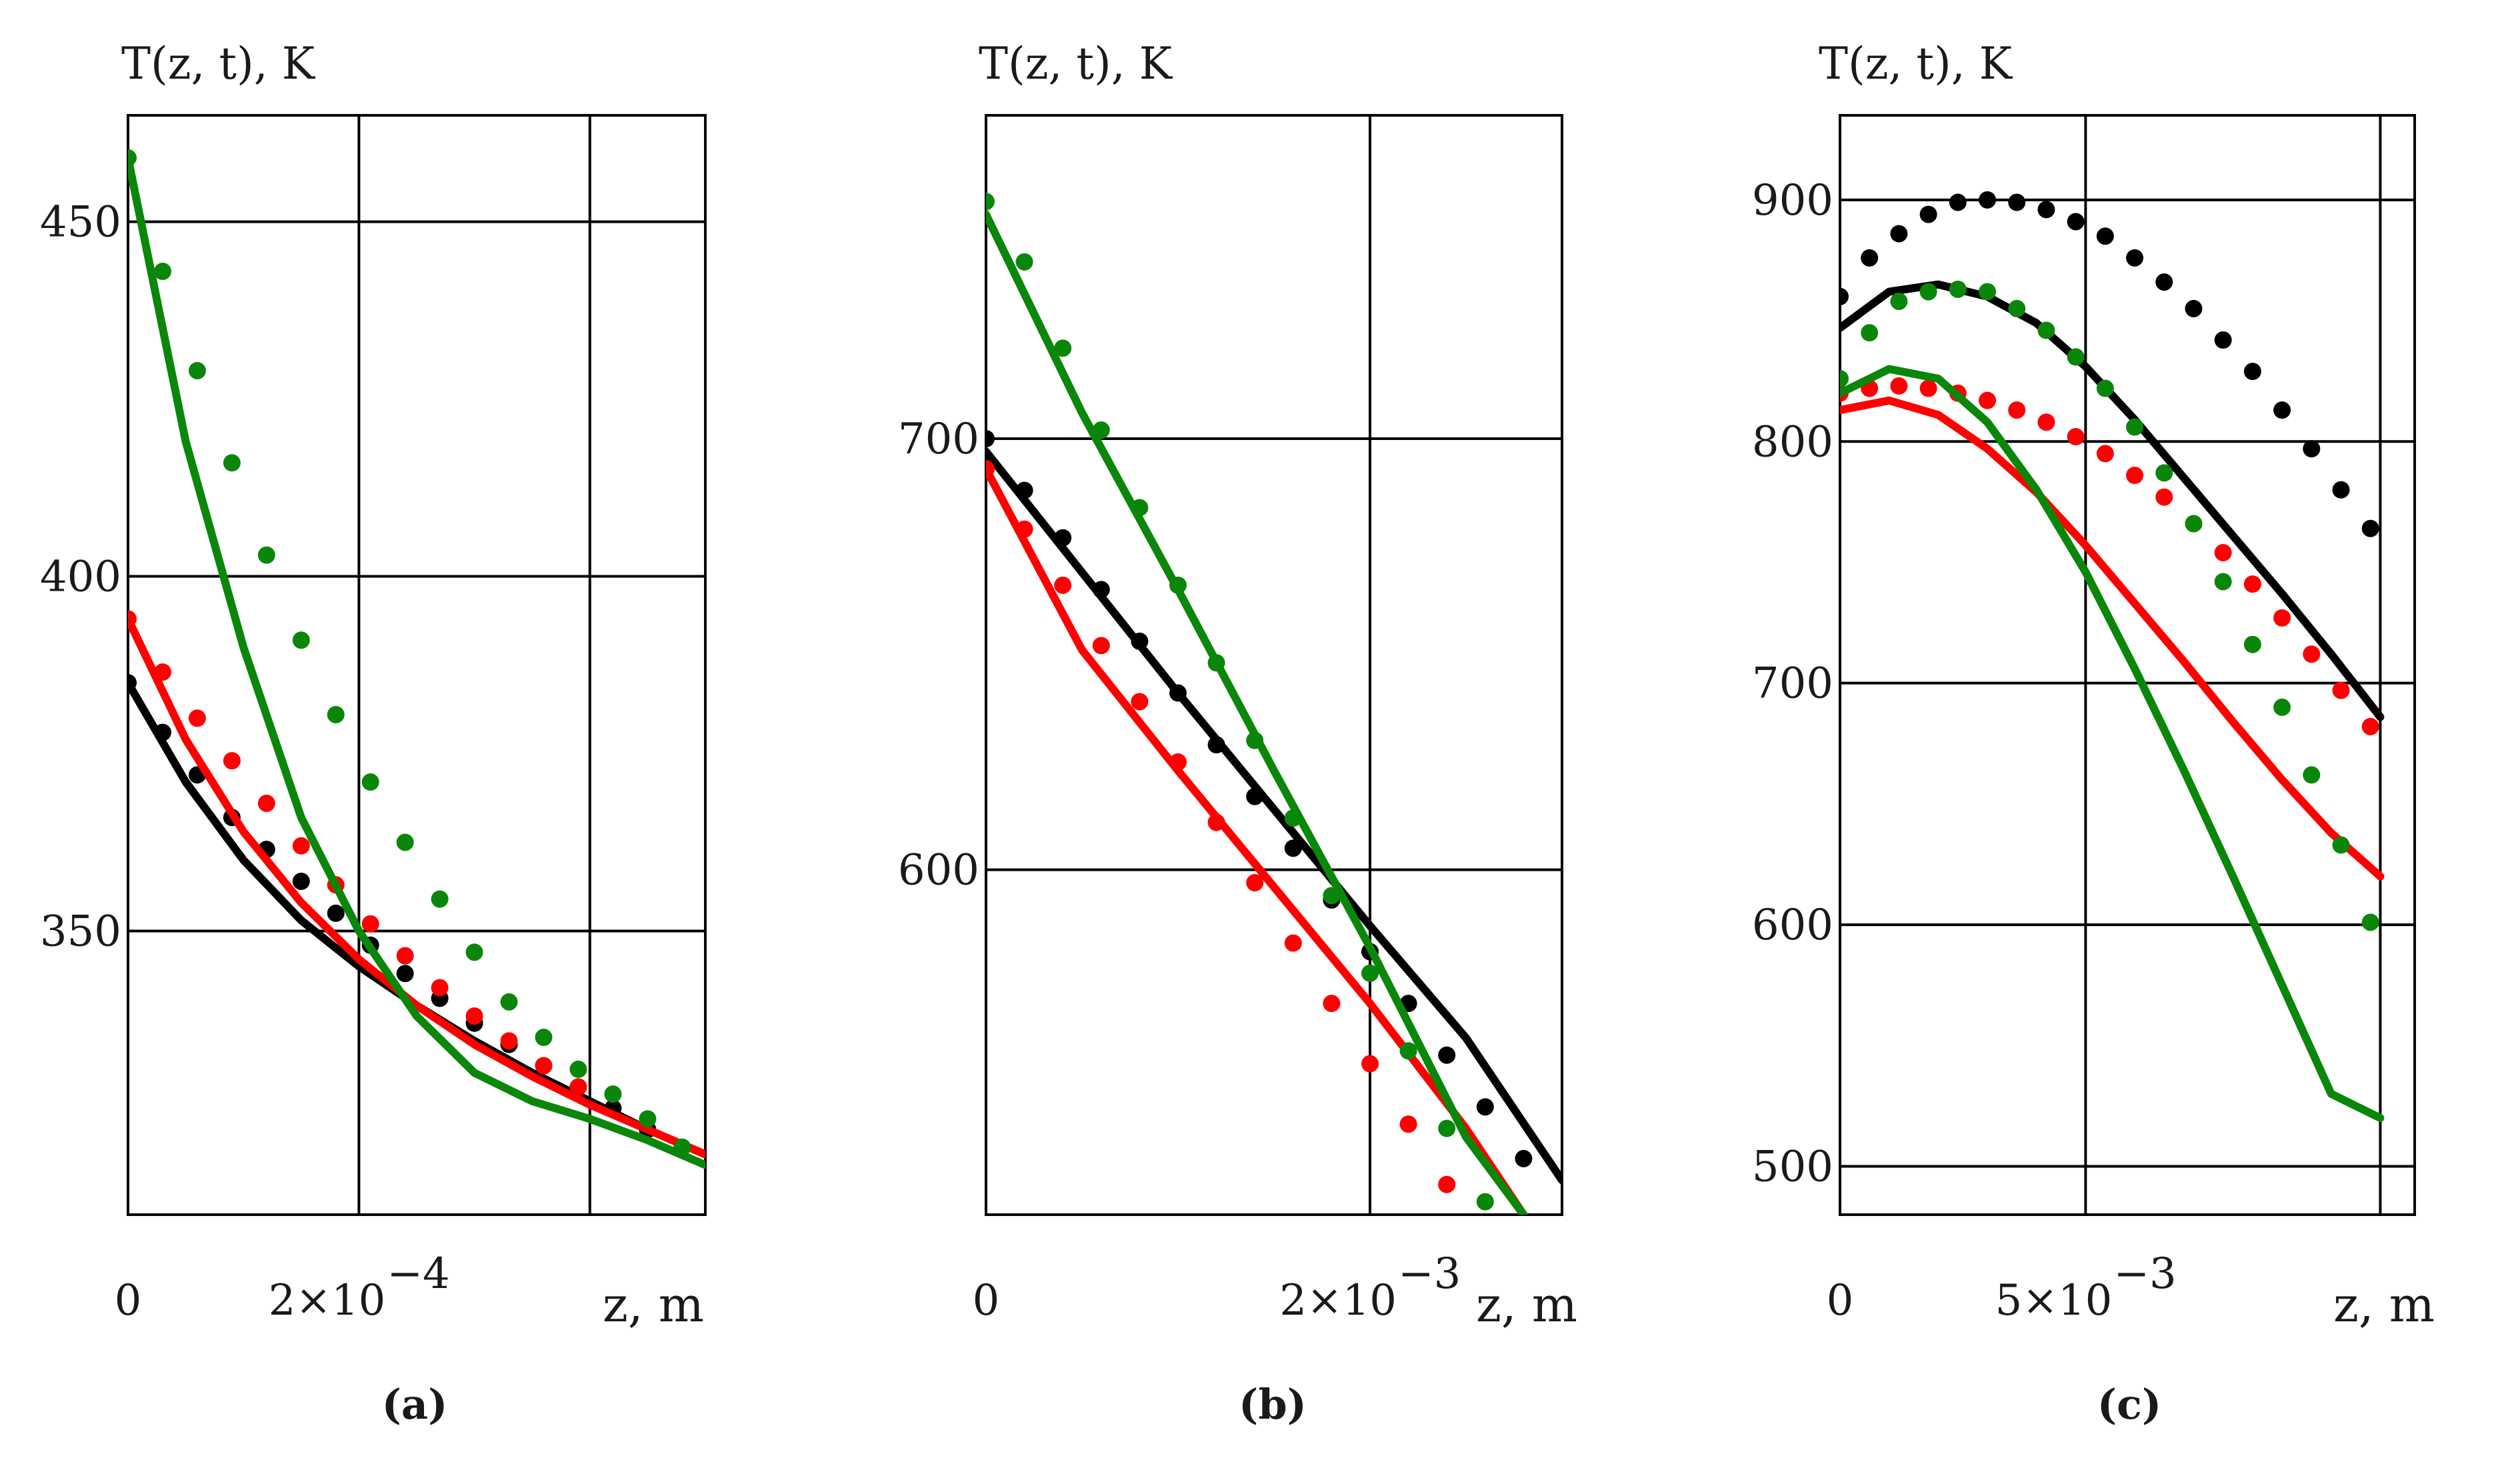 The image size is (2502, 1484). What do you see at coordinates (1526, 1305) in the screenshot?
I see `panel-b-xlabel: z, m` at bounding box center [1526, 1305].